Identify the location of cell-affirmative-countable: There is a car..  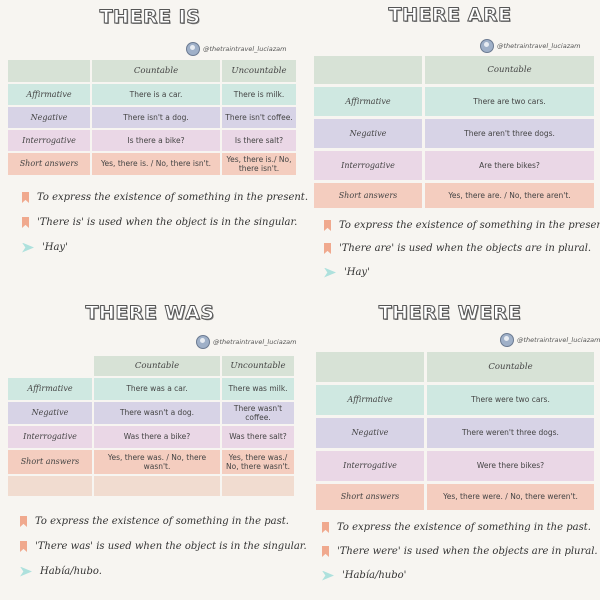
(156, 94).